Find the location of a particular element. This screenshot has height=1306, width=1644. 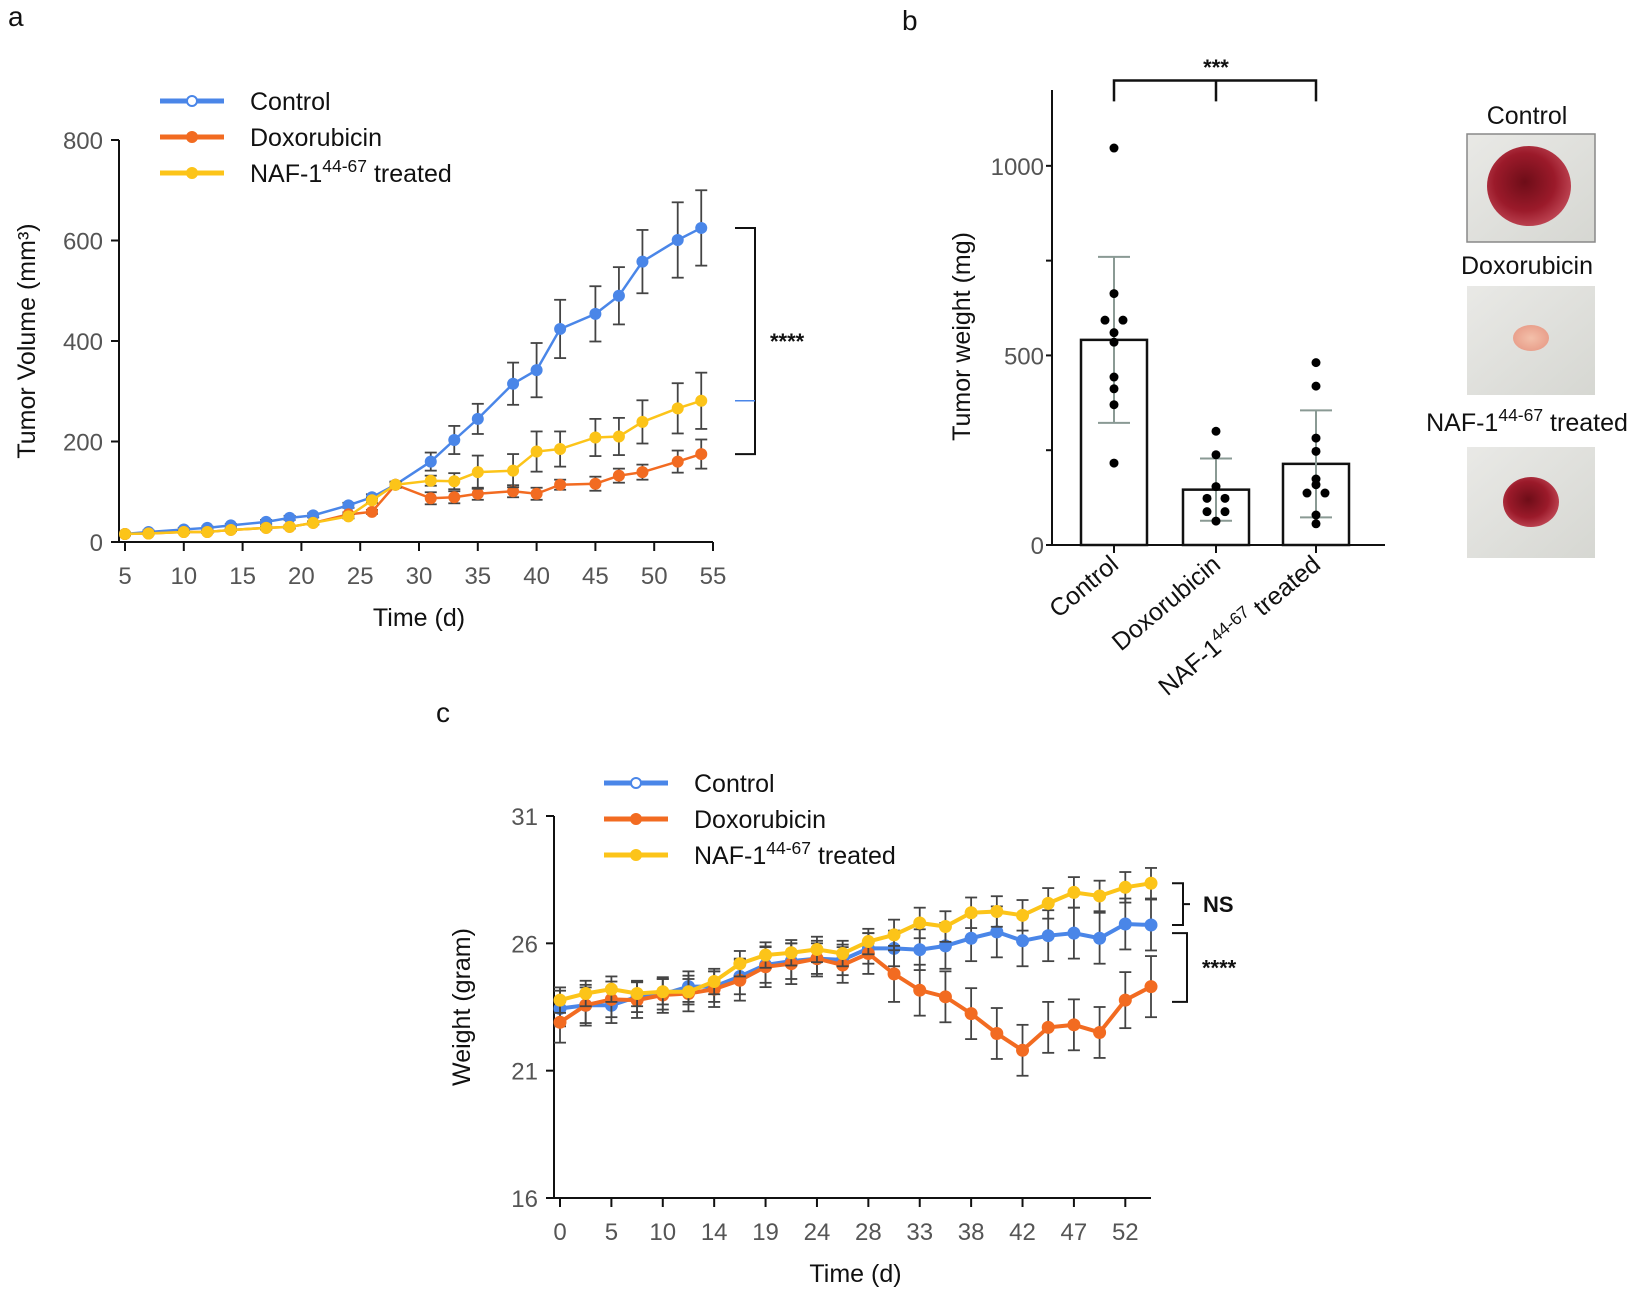

x-tick-label: Control is located at coordinates (1084, 586).